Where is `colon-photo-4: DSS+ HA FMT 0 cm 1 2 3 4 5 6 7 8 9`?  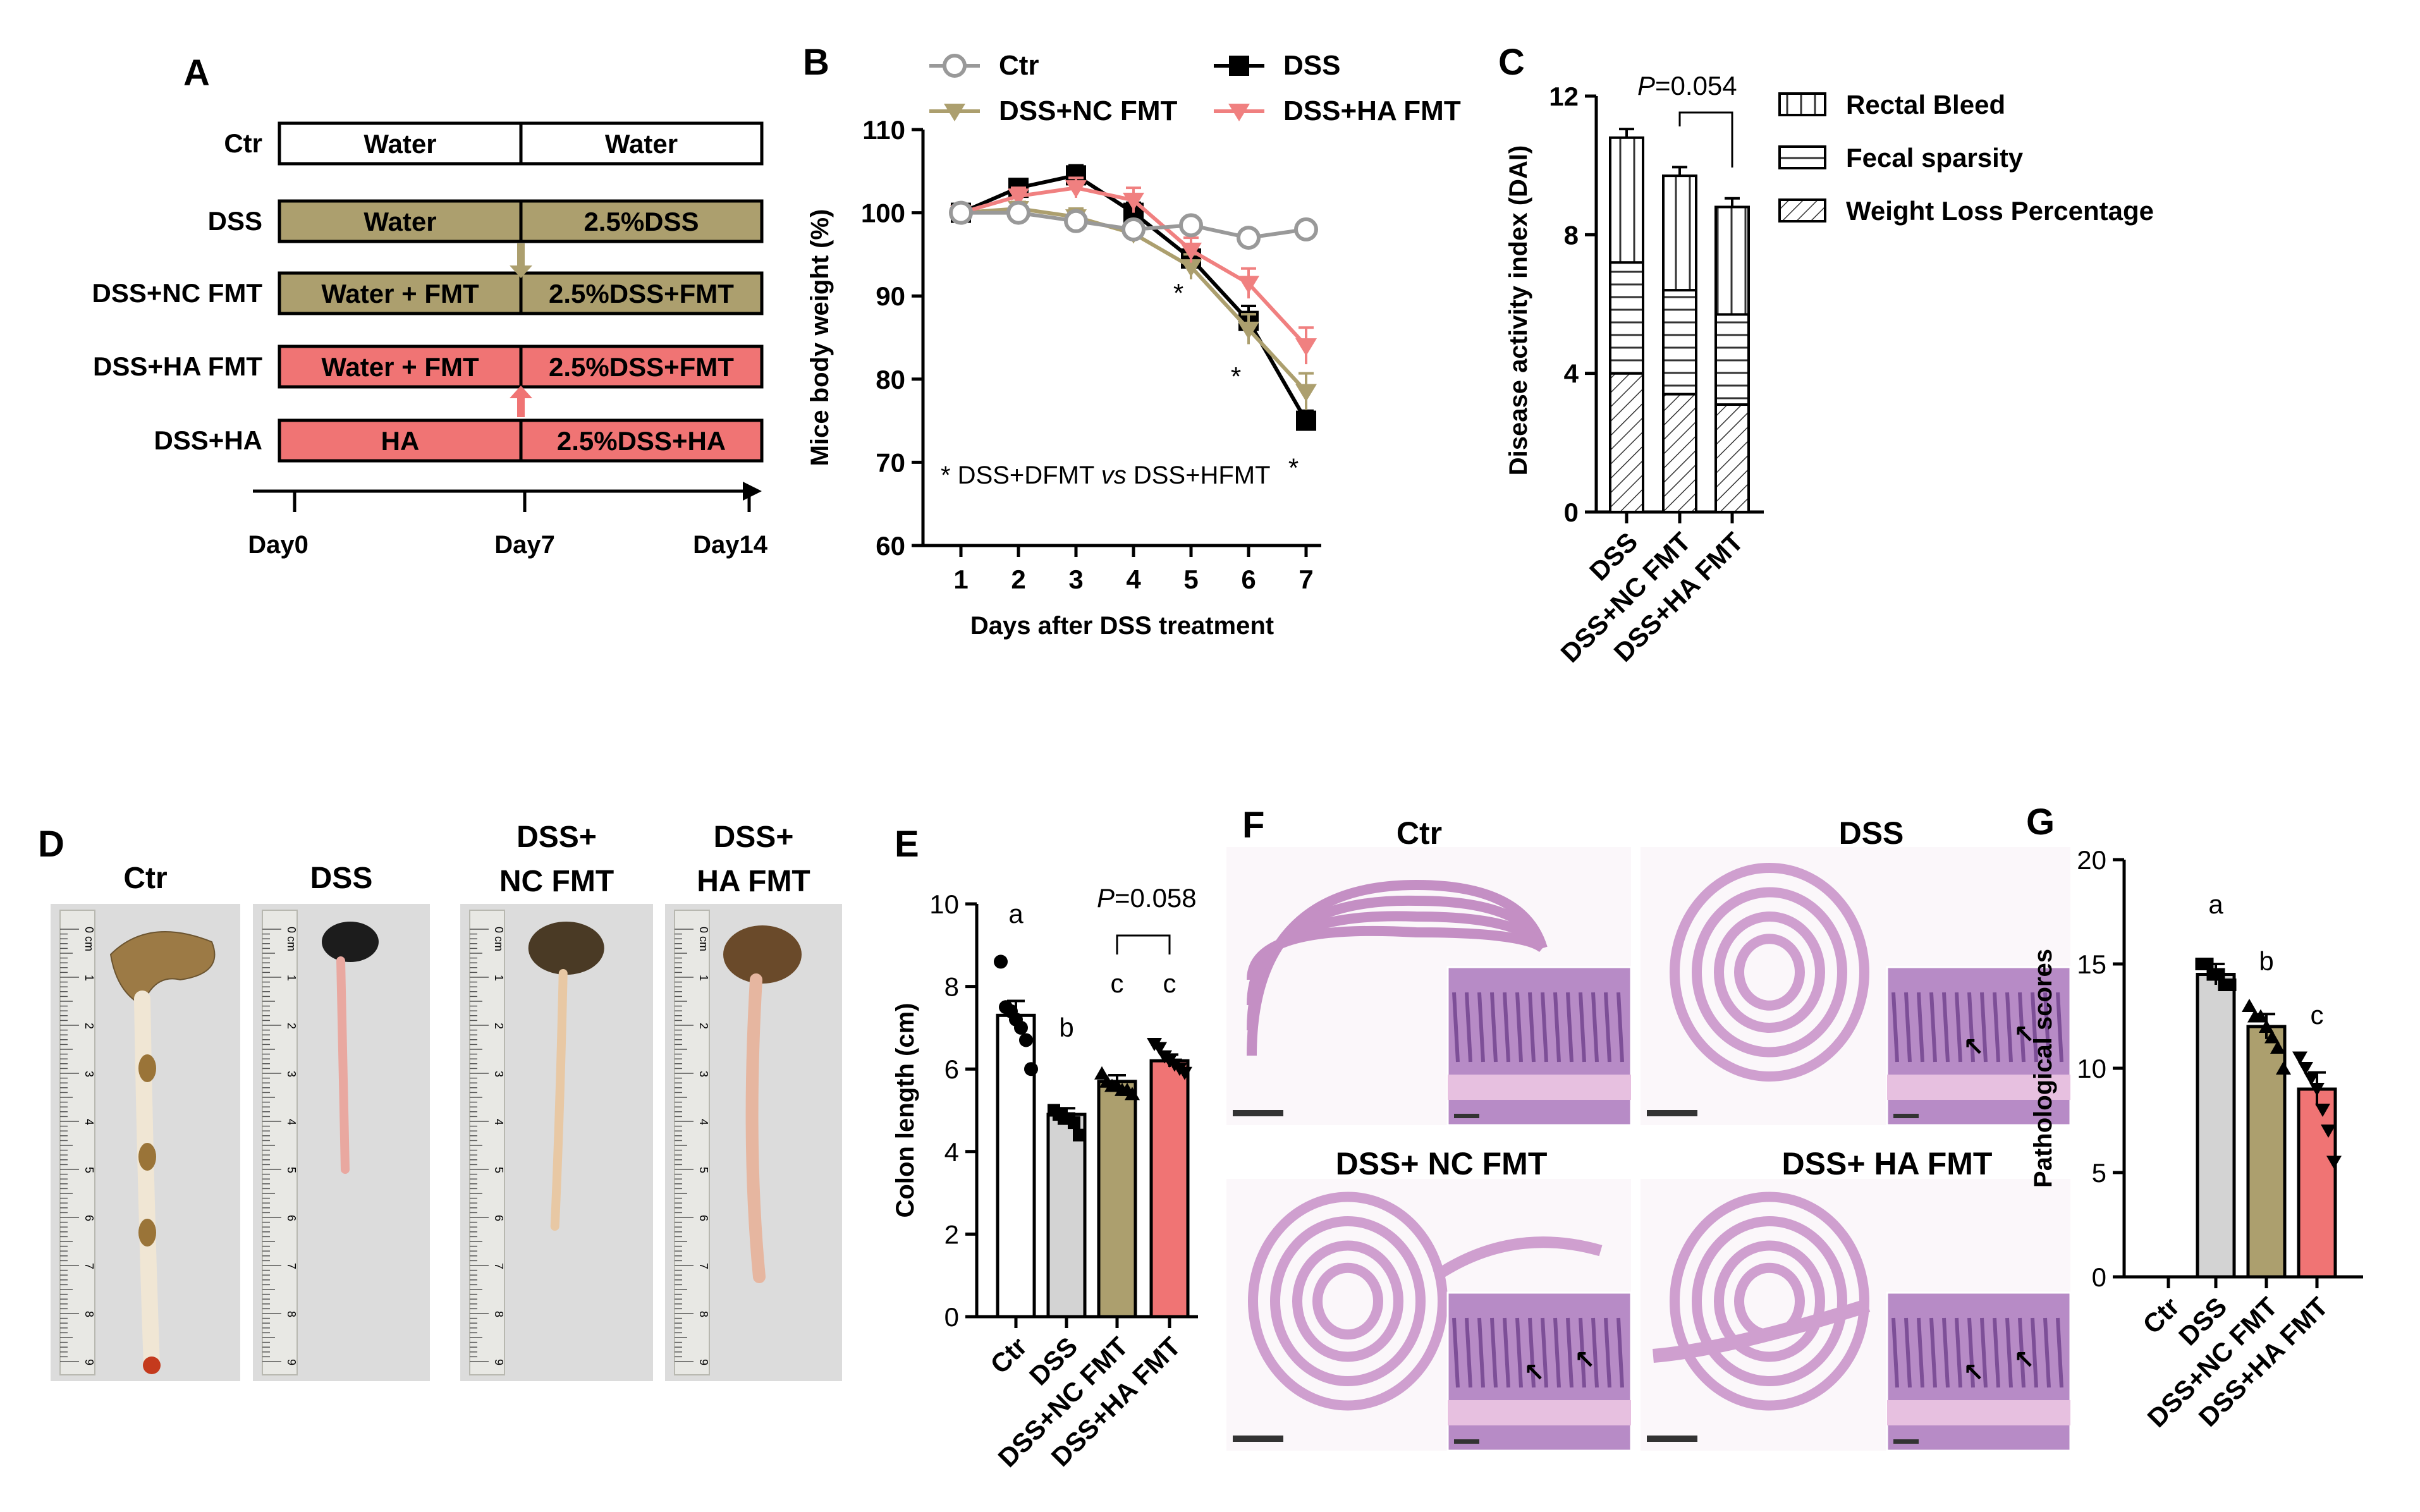
colon-photo-4: DSS+ HA FMT 0 cm 1 2 3 4 5 6 7 8 9 is located at coordinates (754, 1101).